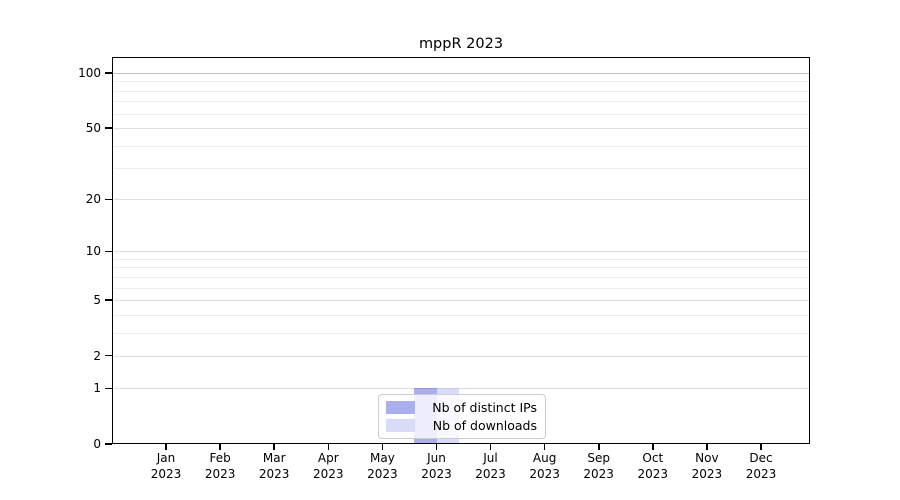 This screenshot has height=500, width=900. What do you see at coordinates (400, 426) in the screenshot?
I see `legend-swatch-downloads` at bounding box center [400, 426].